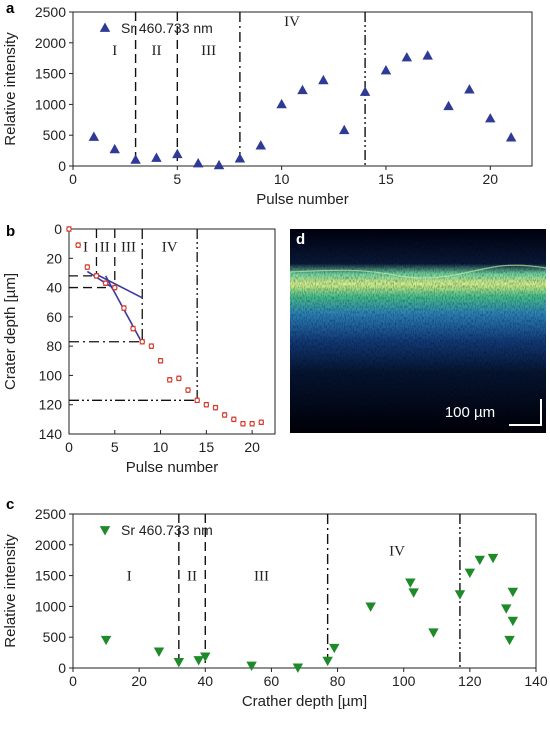 The height and width of the screenshot is (729, 550). Describe the element at coordinates (470, 412) in the screenshot. I see `scale-bar-label: 100 µm` at that location.